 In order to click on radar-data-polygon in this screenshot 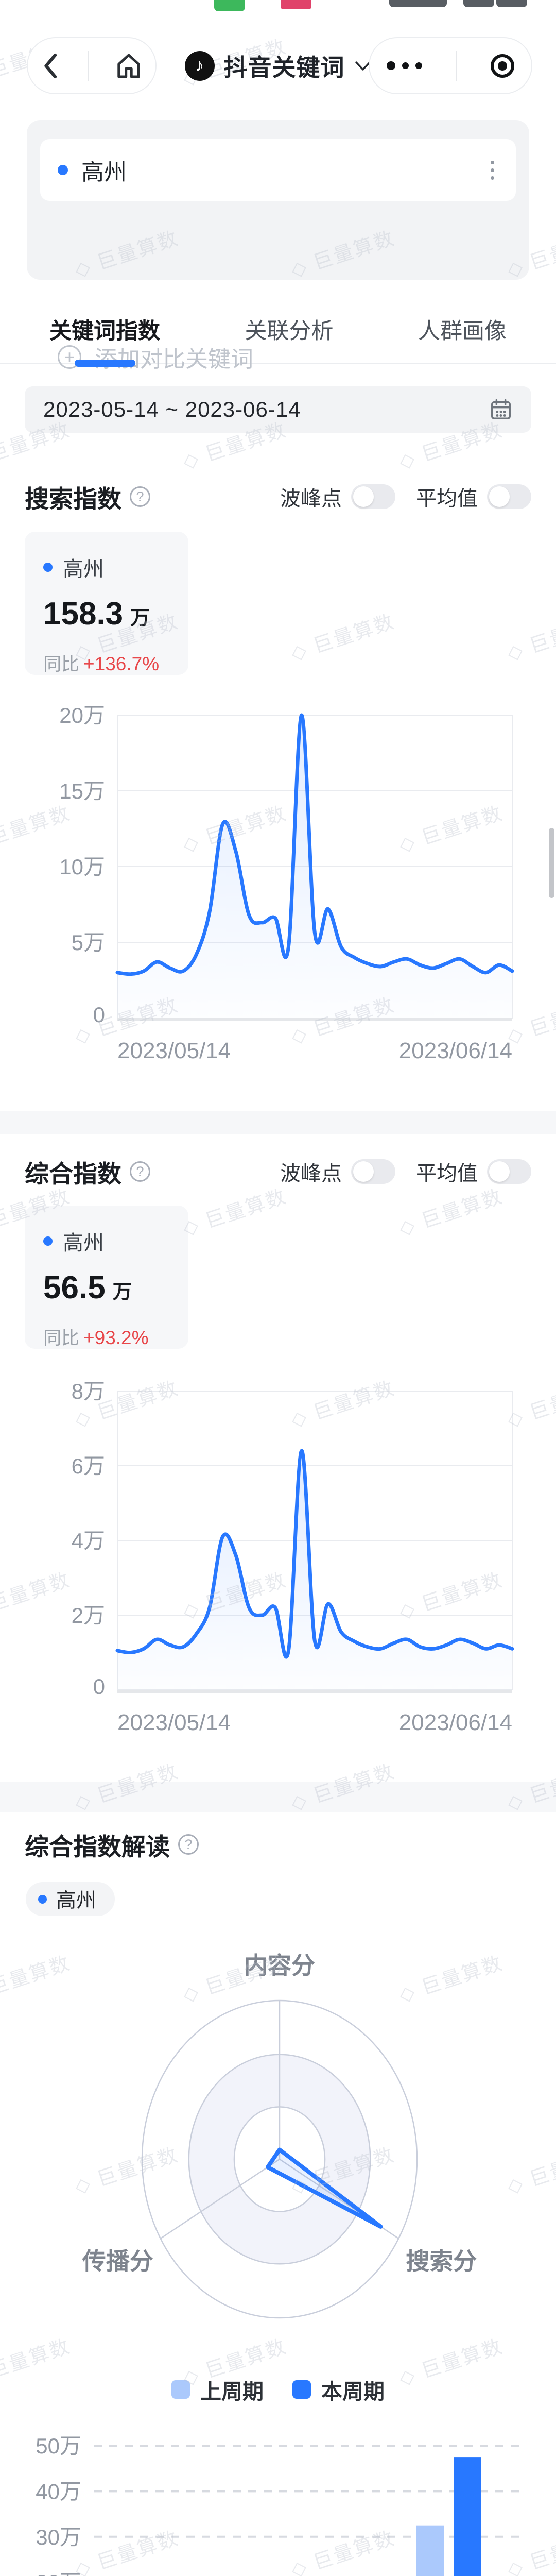, I will do `click(324, 2188)`.